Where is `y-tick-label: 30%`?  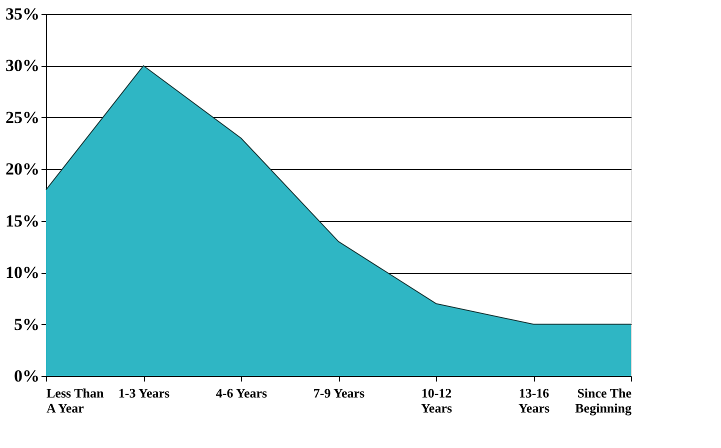 y-tick-label: 30% is located at coordinates (23, 66).